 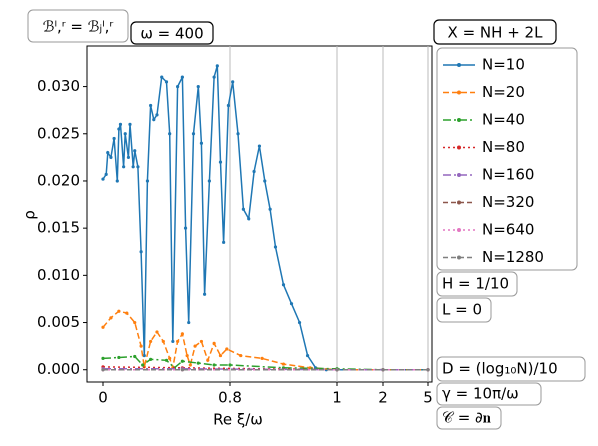 I want to click on annotation: 𝒞 = ∂𝐧, so click(x=466, y=418).